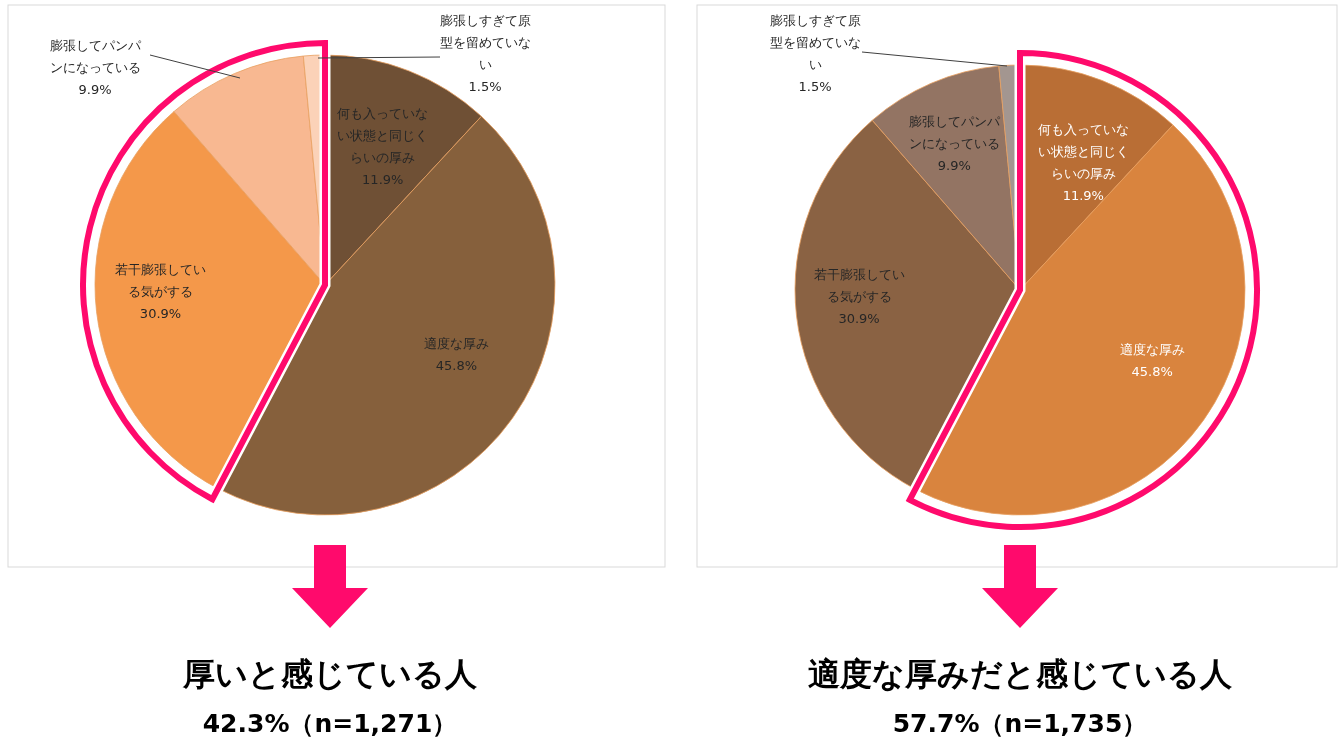  What do you see at coordinates (1020, 674) in the screenshot?
I see `text: 適度な厚みだと感じている人` at bounding box center [1020, 674].